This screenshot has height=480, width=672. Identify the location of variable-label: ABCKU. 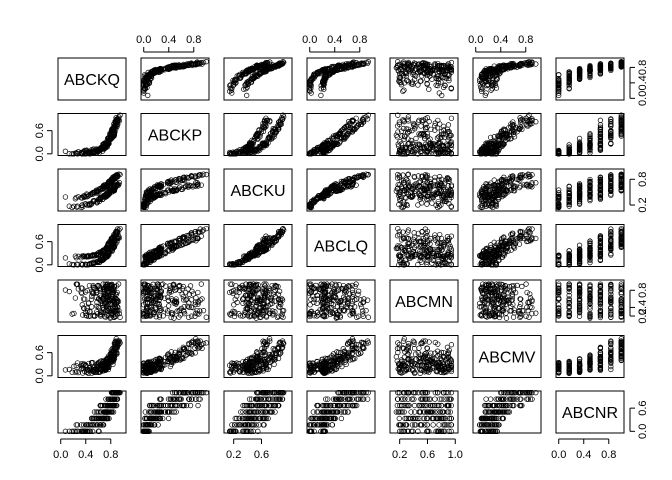
(257, 191).